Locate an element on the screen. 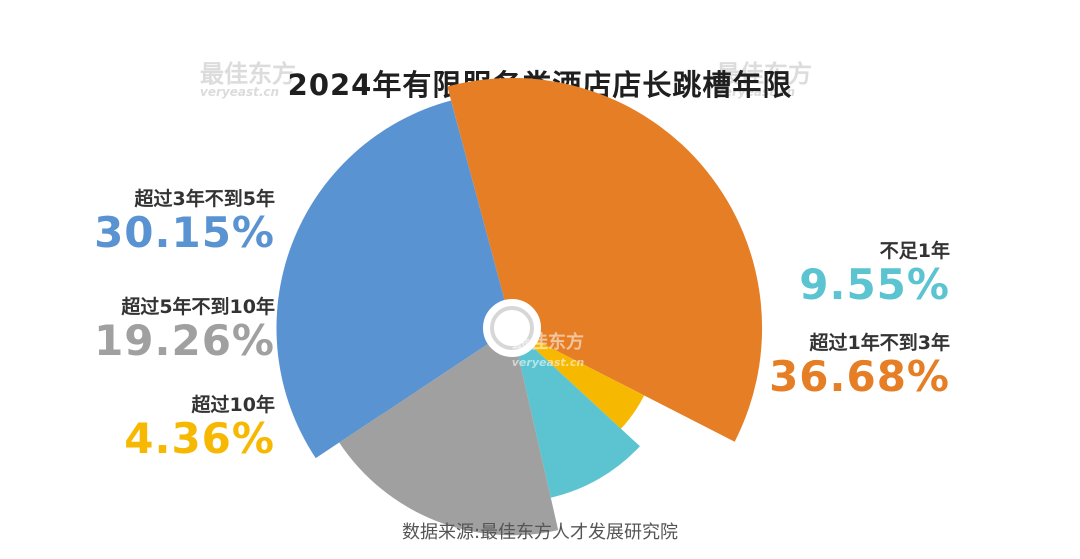 This screenshot has height=559, width=1080. category-label: 超过10年 is located at coordinates (233, 405).